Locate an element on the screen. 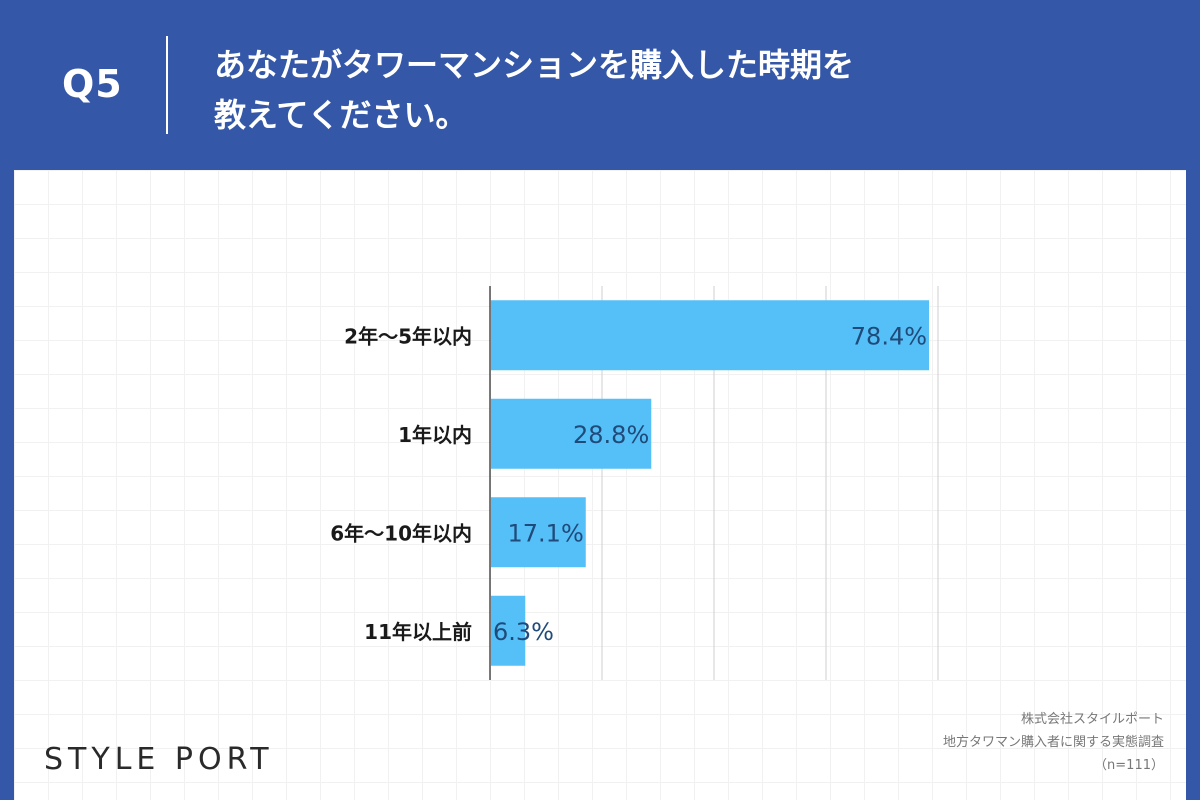 The height and width of the screenshot is (800, 1200). value-label: 28.8% is located at coordinates (611, 435).